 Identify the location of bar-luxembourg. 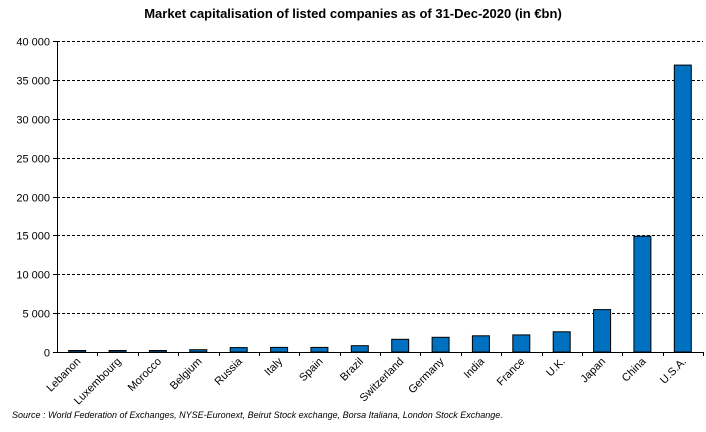
(117, 351).